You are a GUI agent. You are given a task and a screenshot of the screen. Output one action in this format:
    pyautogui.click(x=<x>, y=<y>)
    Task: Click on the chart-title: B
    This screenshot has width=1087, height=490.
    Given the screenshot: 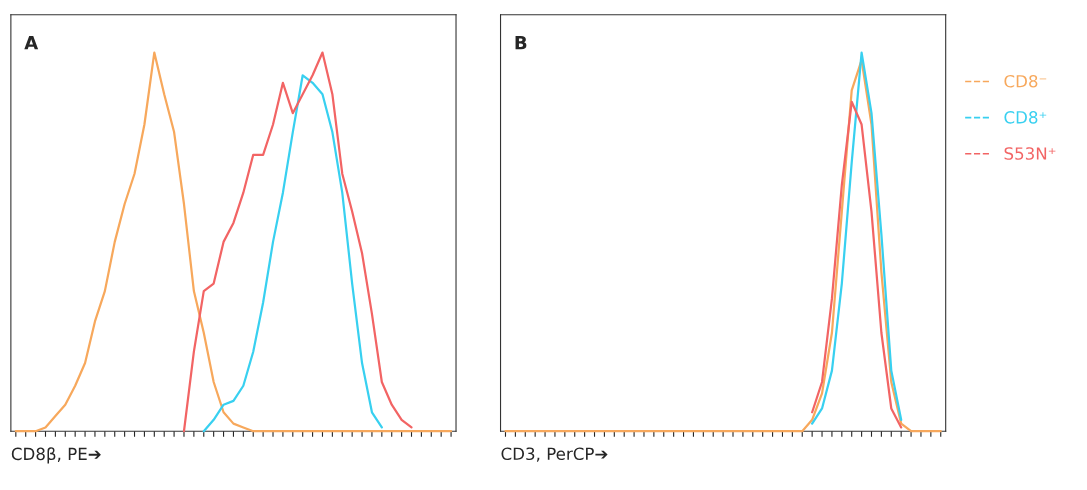 What is the action you would take?
    pyautogui.click(x=521, y=43)
    